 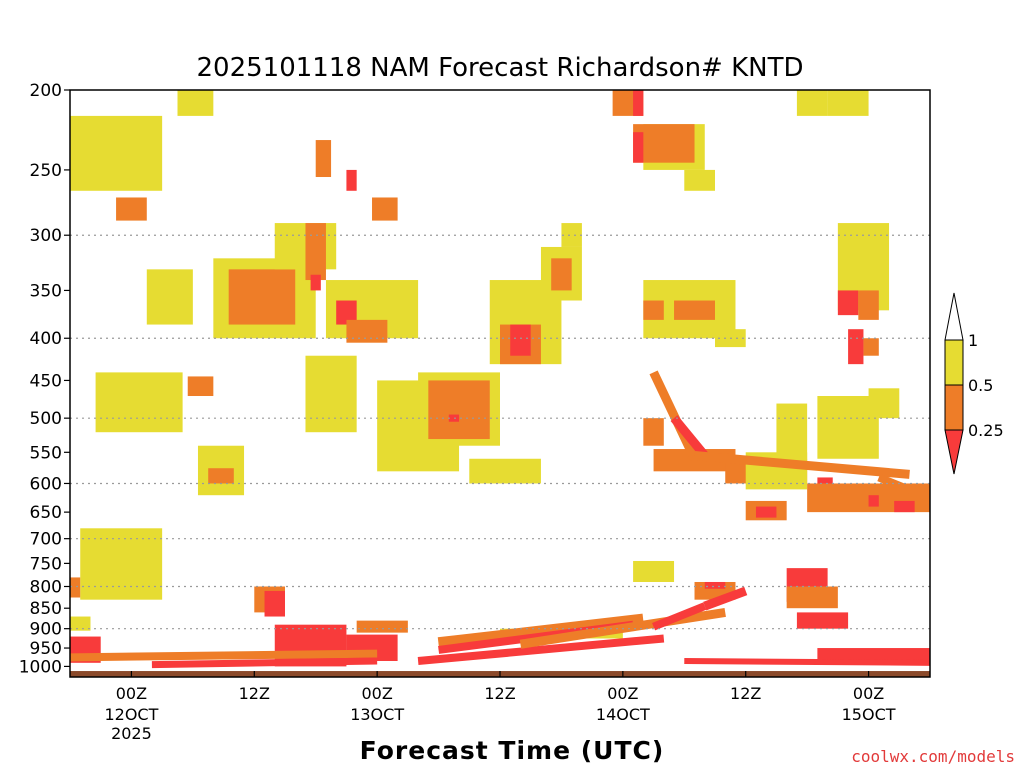 I want to click on x-axis-title: Forecast Time (UTC), so click(x=512, y=750).